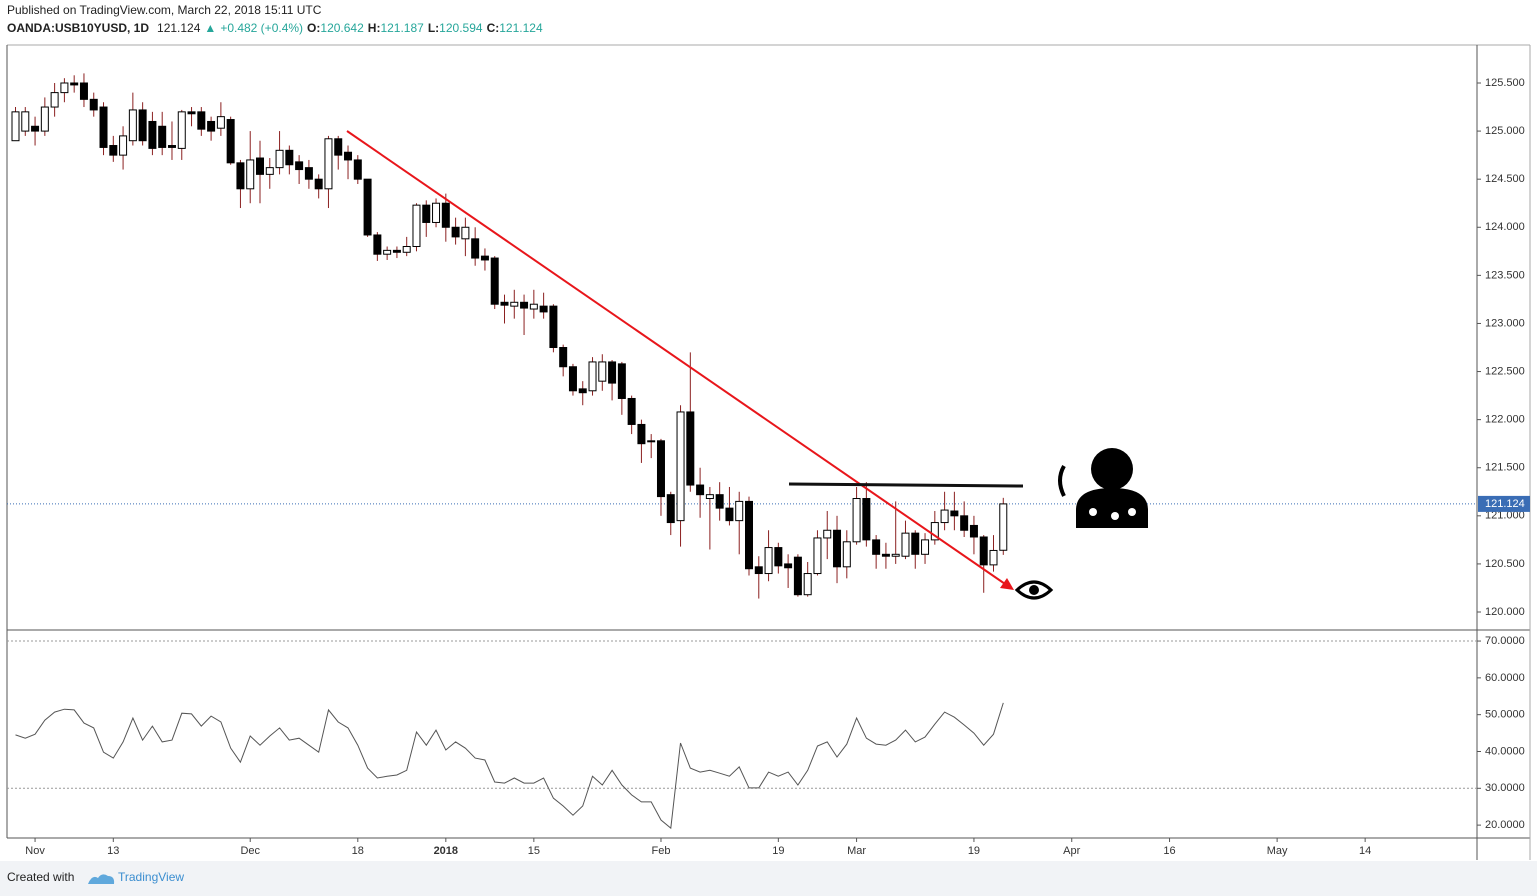  Describe the element at coordinates (1505, 420) in the screenshot. I see `y-tick-label: 122.000` at that location.